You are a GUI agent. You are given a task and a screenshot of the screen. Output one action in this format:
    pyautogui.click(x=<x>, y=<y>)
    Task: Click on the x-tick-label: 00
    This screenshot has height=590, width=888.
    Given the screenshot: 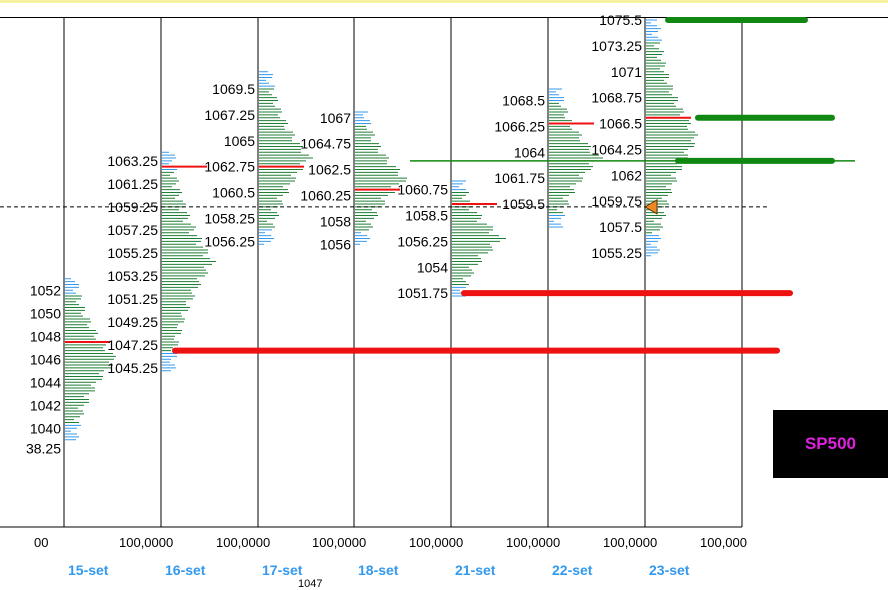 What is the action you would take?
    pyautogui.click(x=41, y=542)
    